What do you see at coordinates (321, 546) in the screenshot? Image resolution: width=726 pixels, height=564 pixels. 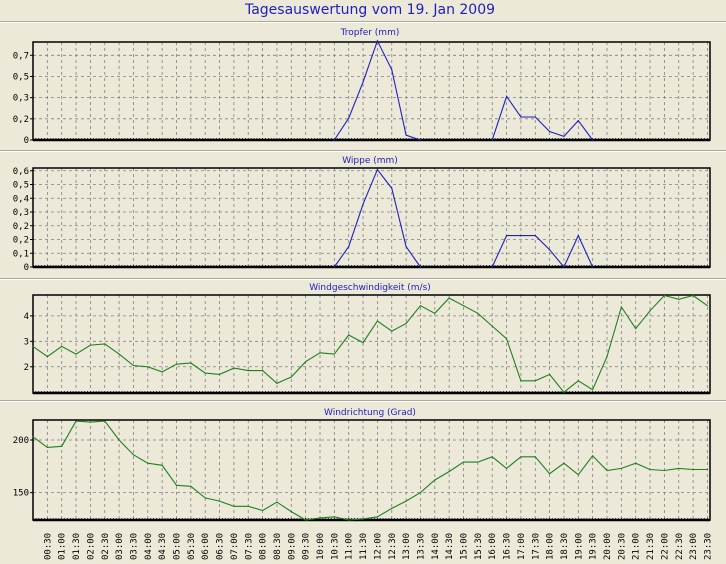 I see `x-tick-label: 10:00` at bounding box center [321, 546].